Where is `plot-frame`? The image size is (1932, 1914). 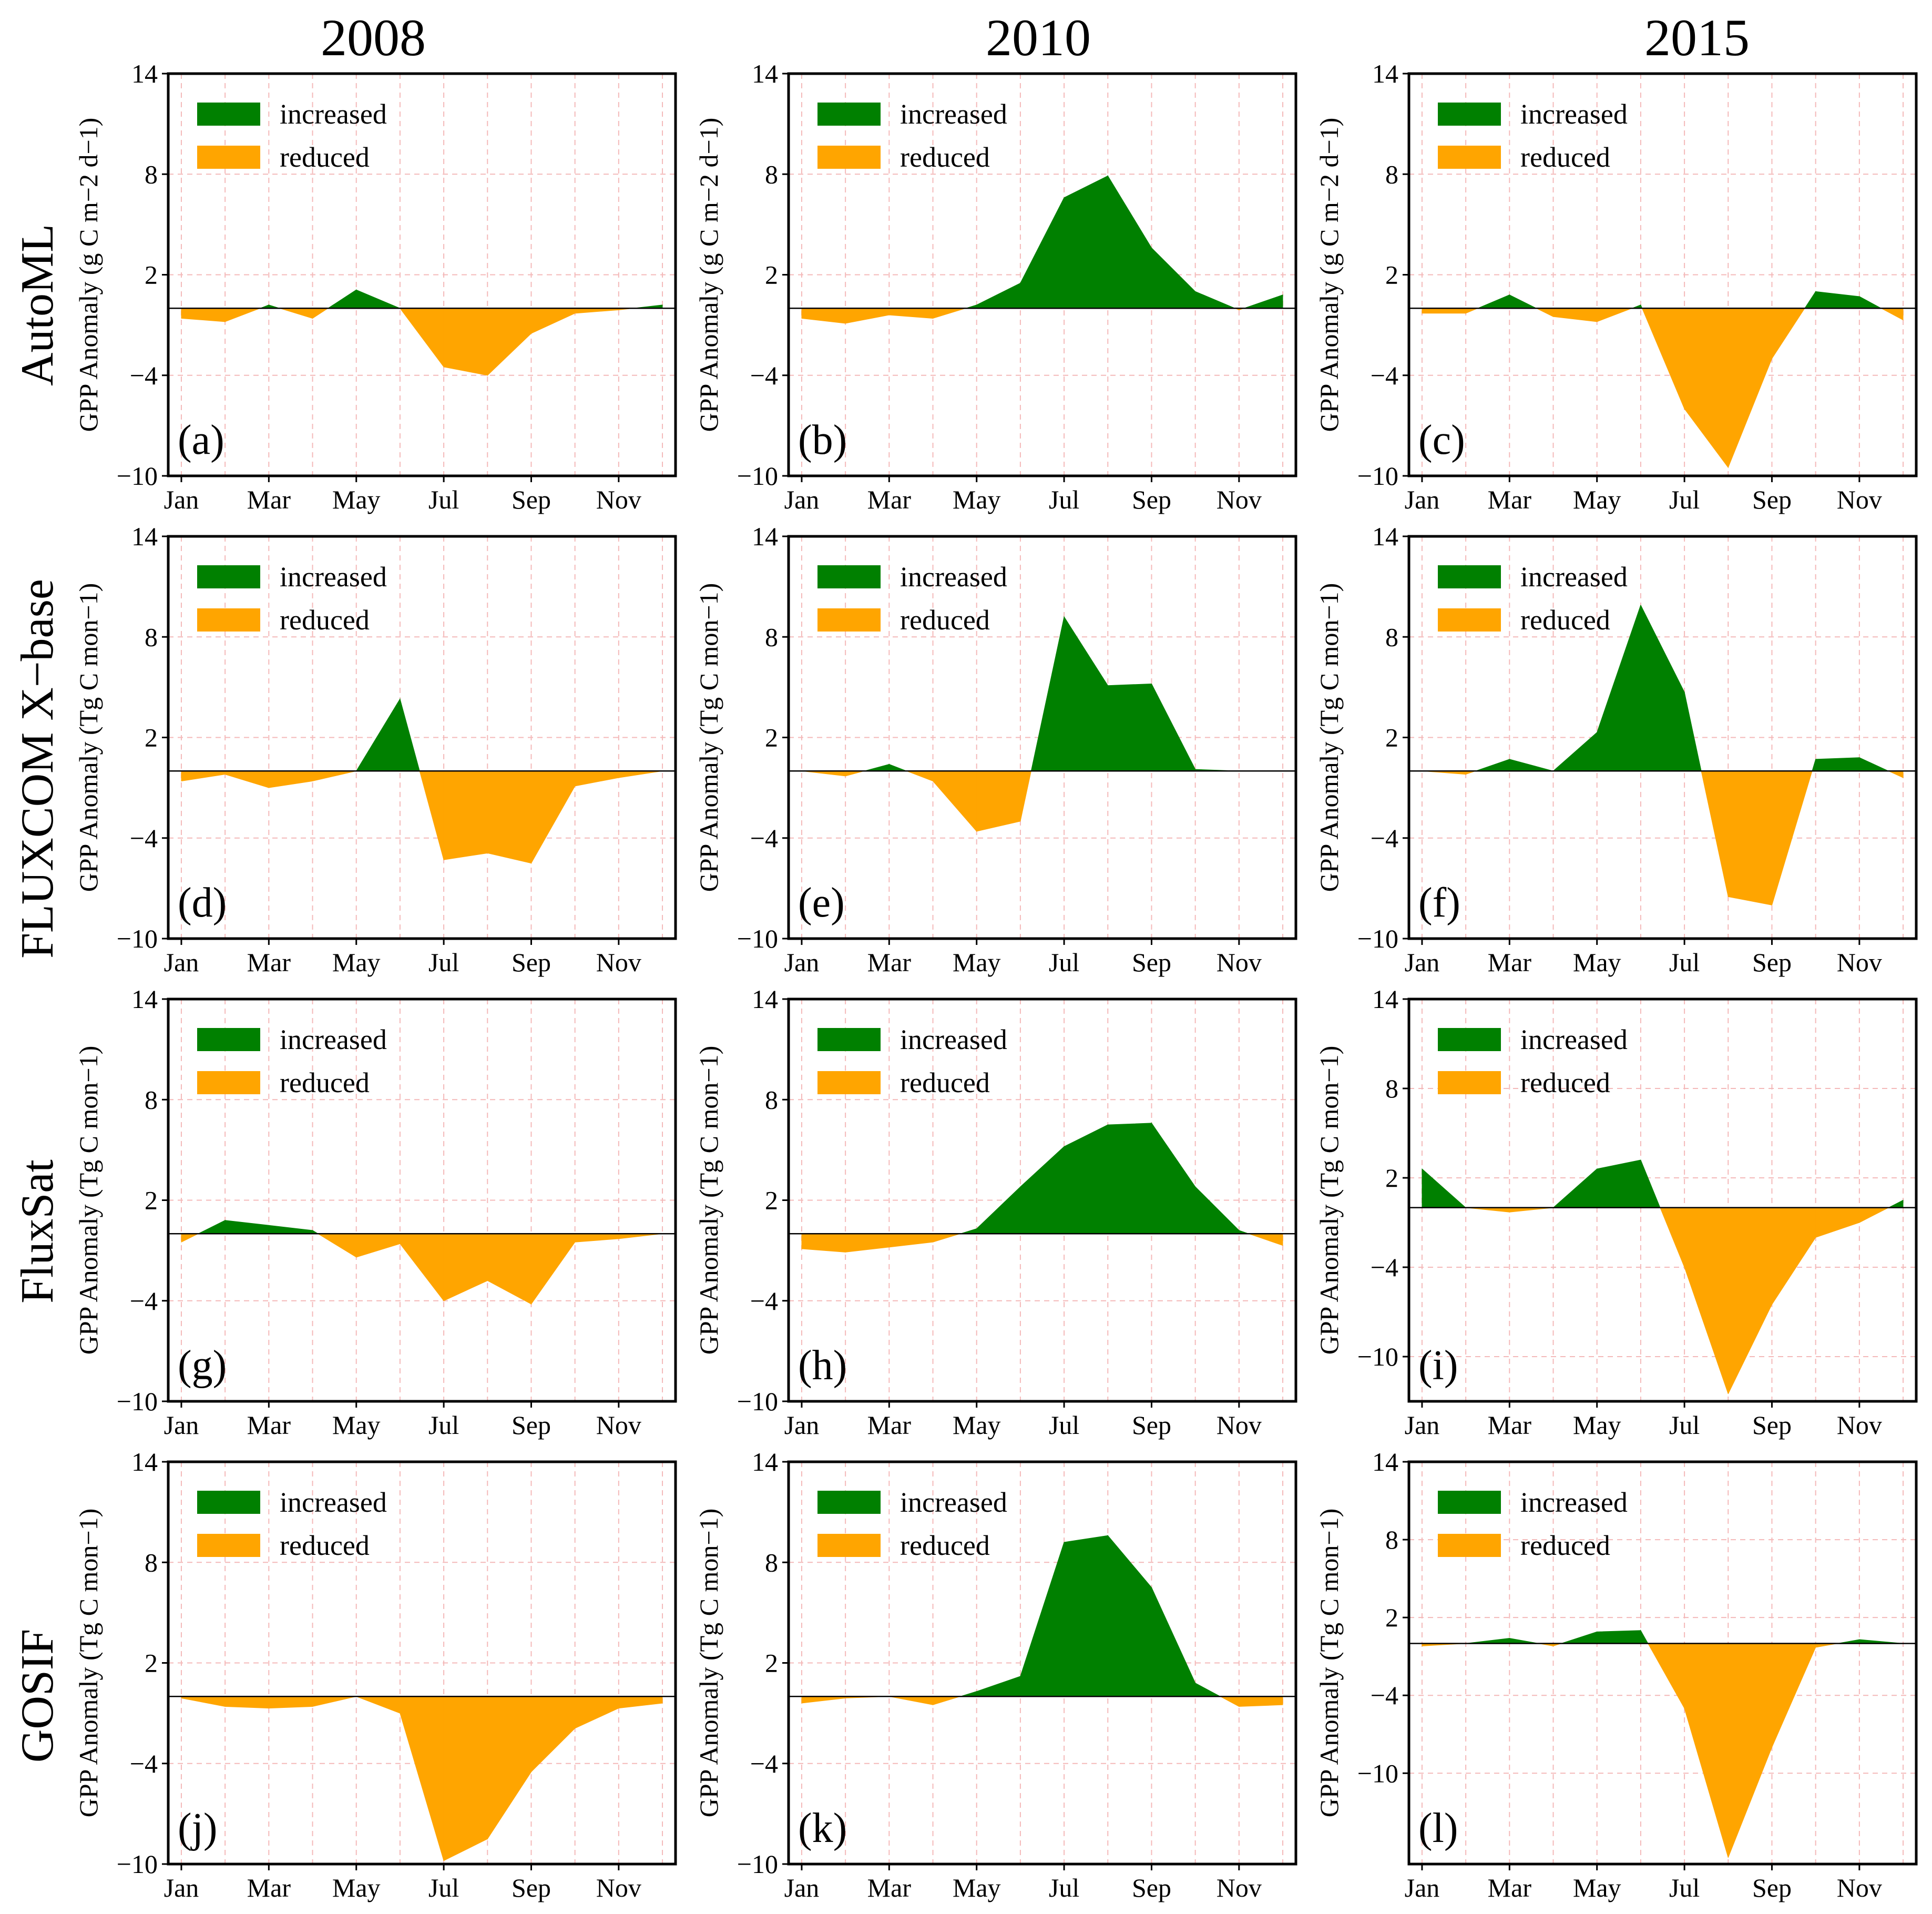
plot-frame is located at coordinates (1662, 1200).